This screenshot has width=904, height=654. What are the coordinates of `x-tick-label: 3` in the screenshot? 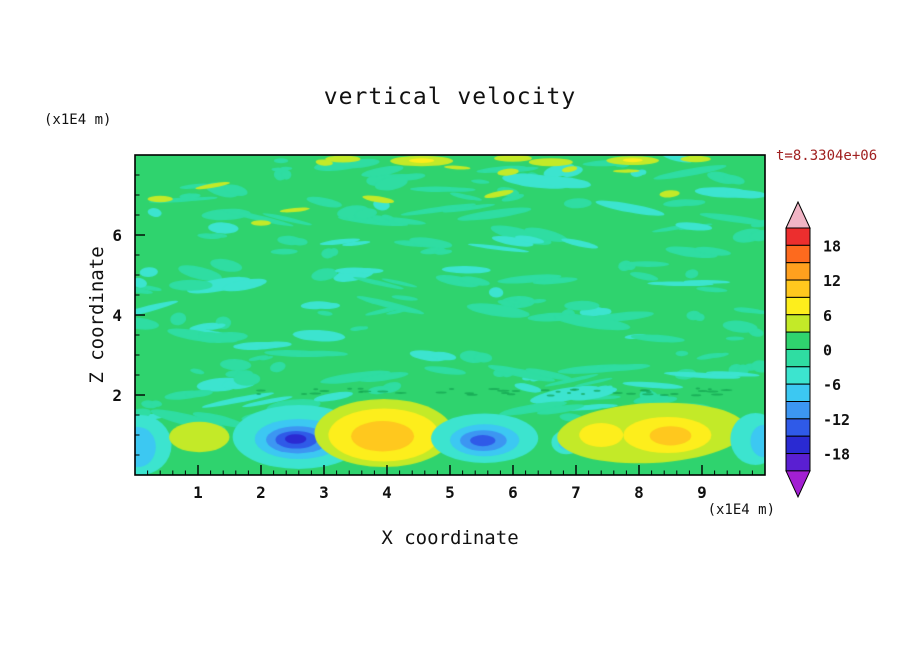 It's located at (324, 492).